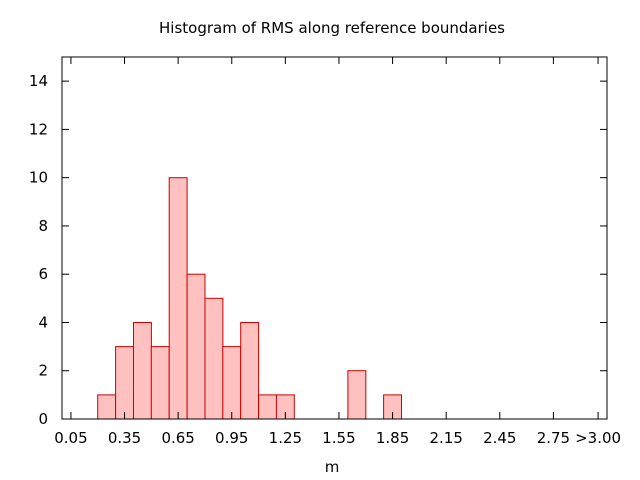  What do you see at coordinates (43, 419) in the screenshot?
I see `y-tick-label: 0` at bounding box center [43, 419].